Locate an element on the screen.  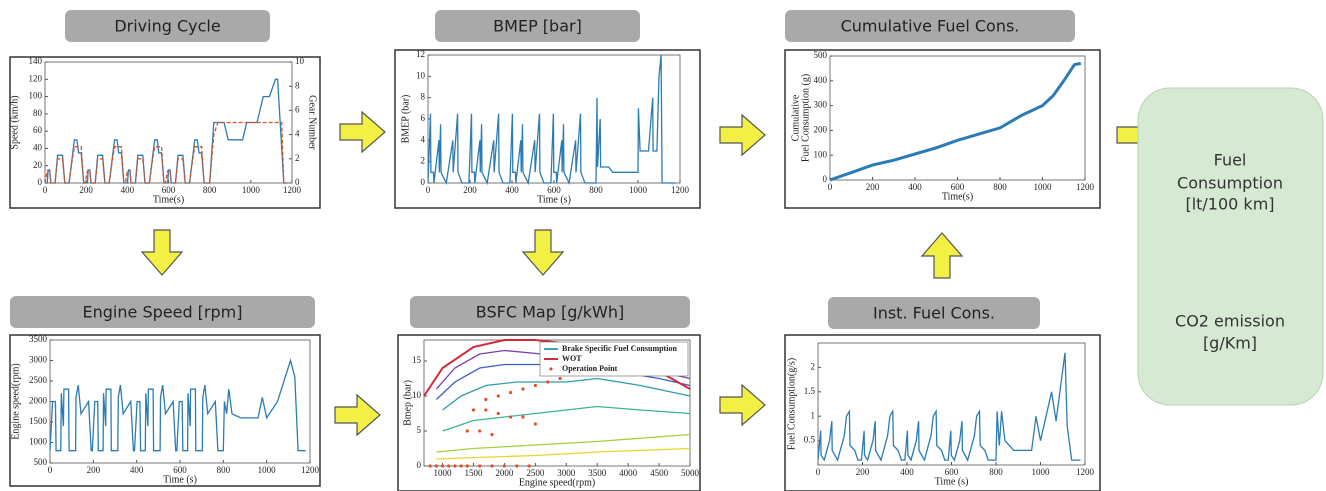
y-tick-label: 0 is located at coordinates (40, 182).